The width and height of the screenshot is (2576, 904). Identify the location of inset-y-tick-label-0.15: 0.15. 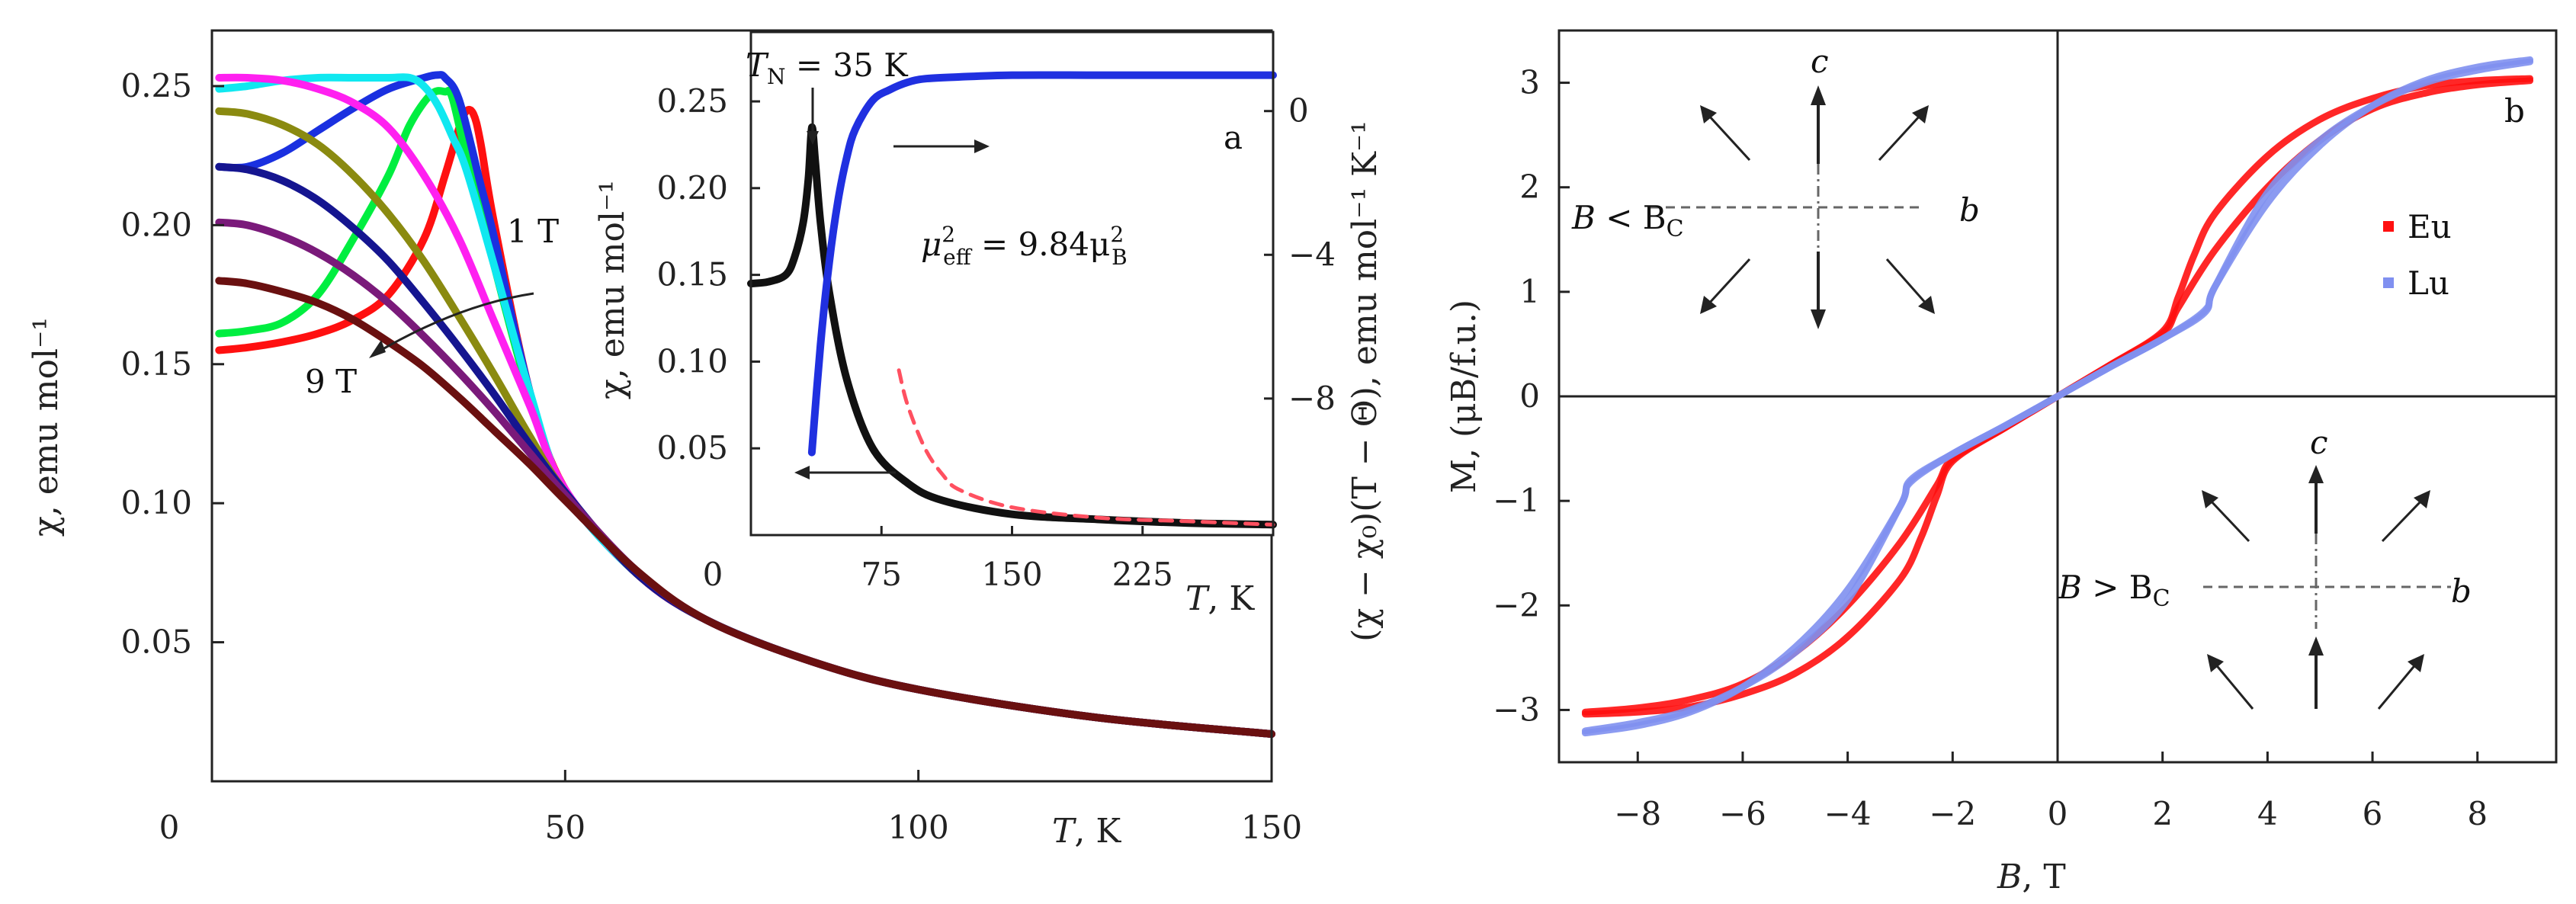
(692, 274).